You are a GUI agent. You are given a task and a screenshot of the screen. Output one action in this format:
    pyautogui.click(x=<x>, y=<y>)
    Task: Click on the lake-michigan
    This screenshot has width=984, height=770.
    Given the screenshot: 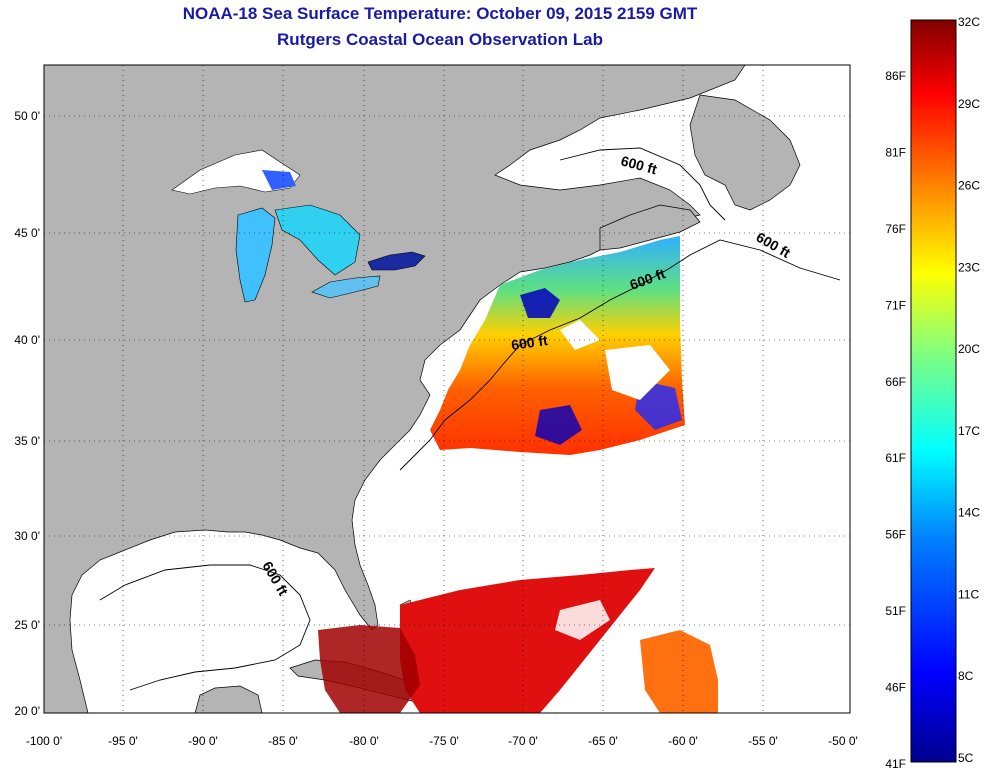 What is the action you would take?
    pyautogui.click(x=255, y=255)
    